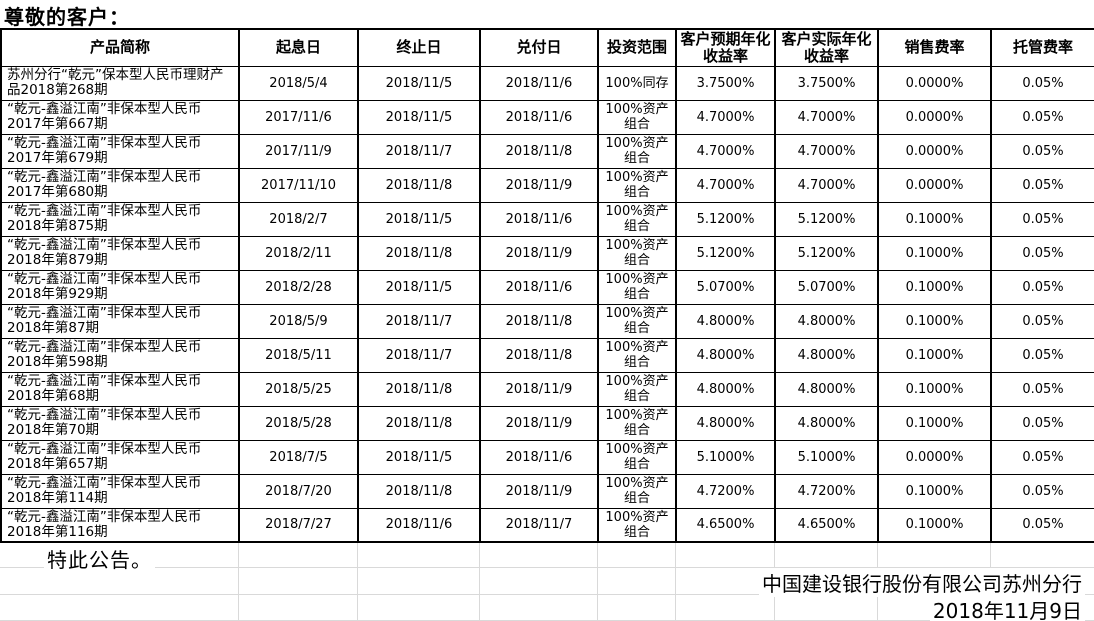 This screenshot has width=1094, height=621. I want to click on table-cell: 2018/7/27, so click(298, 525).